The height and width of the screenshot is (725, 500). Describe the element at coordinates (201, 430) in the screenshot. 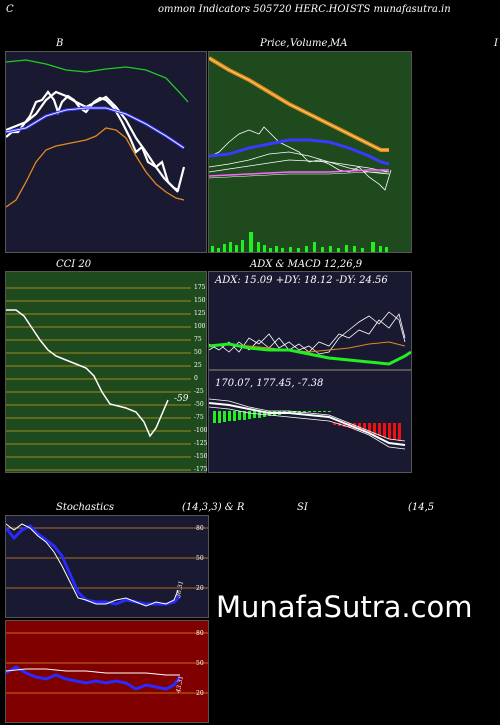

I see `cci-tick-label: -100` at that location.